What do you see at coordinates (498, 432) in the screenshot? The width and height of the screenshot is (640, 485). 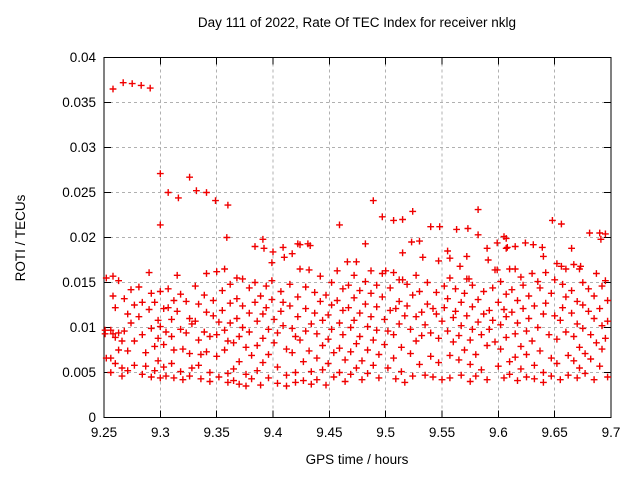 I see `x-tick-label: 9.6` at bounding box center [498, 432].